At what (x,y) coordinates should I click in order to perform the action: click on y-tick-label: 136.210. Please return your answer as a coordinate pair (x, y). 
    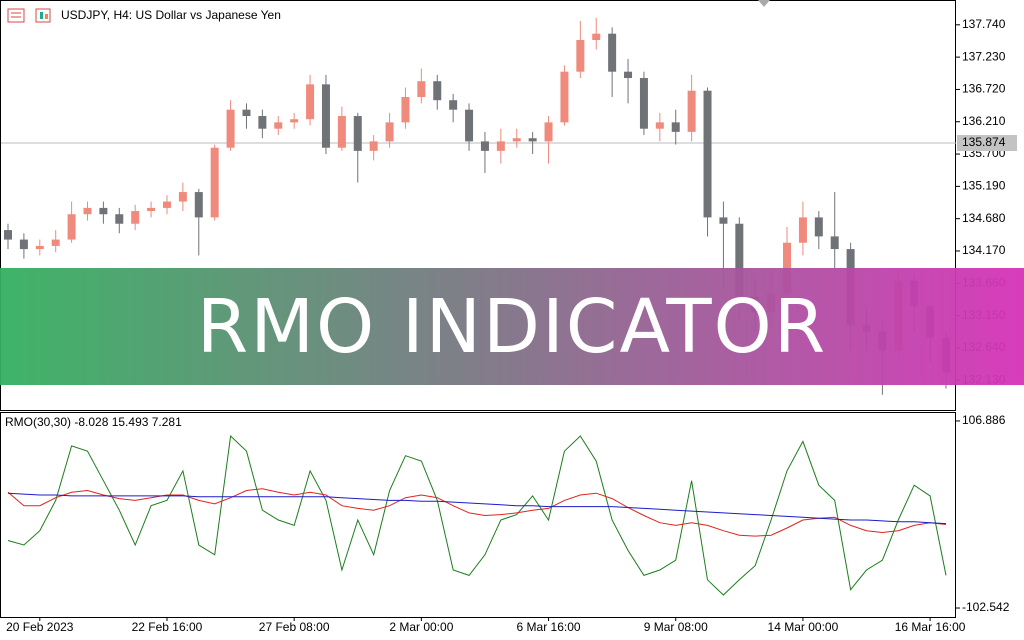
    Looking at the image, I should click on (984, 121).